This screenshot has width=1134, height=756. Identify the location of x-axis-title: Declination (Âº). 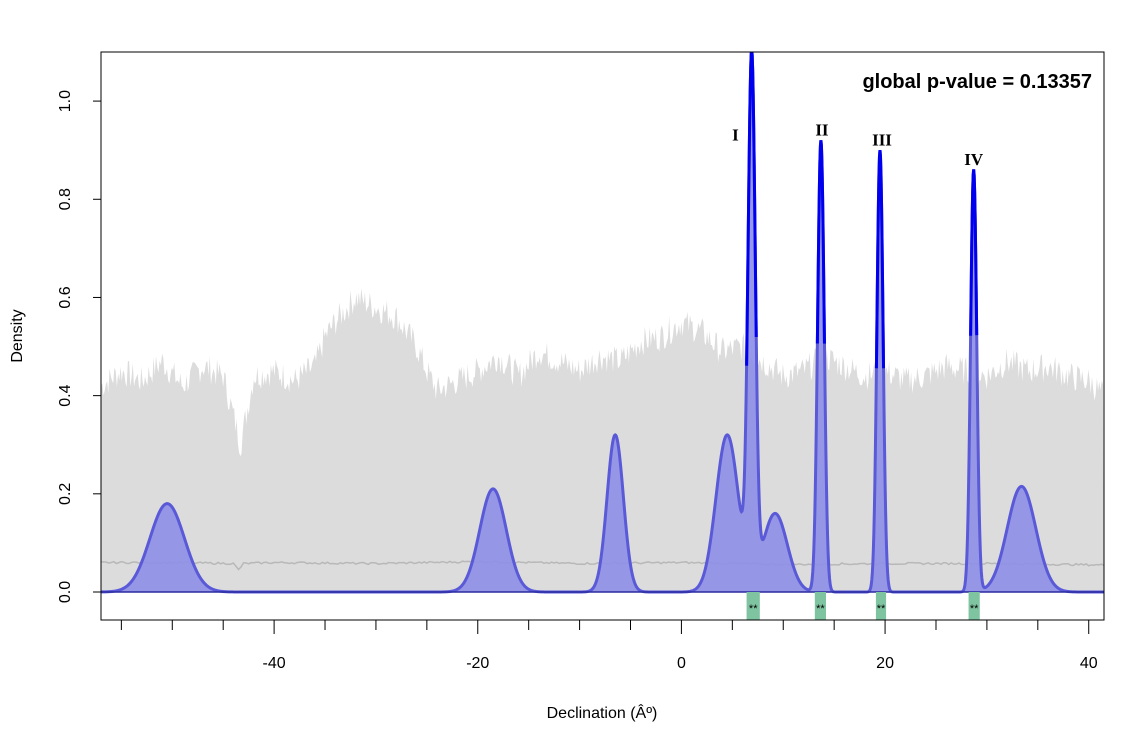
(602, 712).